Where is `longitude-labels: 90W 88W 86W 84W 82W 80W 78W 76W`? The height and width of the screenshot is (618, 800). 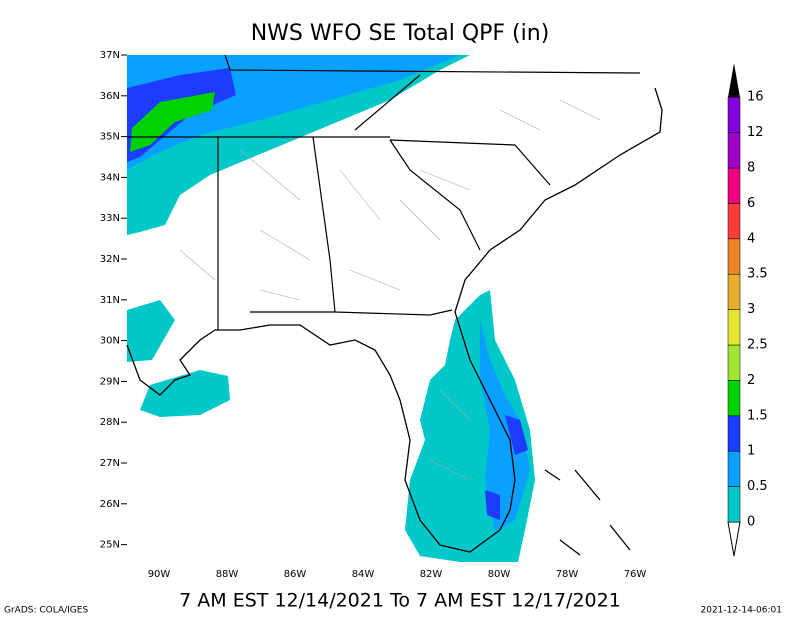 longitude-labels: 90W 88W 86W 84W 82W 80W 78W 76W is located at coordinates (397, 574).